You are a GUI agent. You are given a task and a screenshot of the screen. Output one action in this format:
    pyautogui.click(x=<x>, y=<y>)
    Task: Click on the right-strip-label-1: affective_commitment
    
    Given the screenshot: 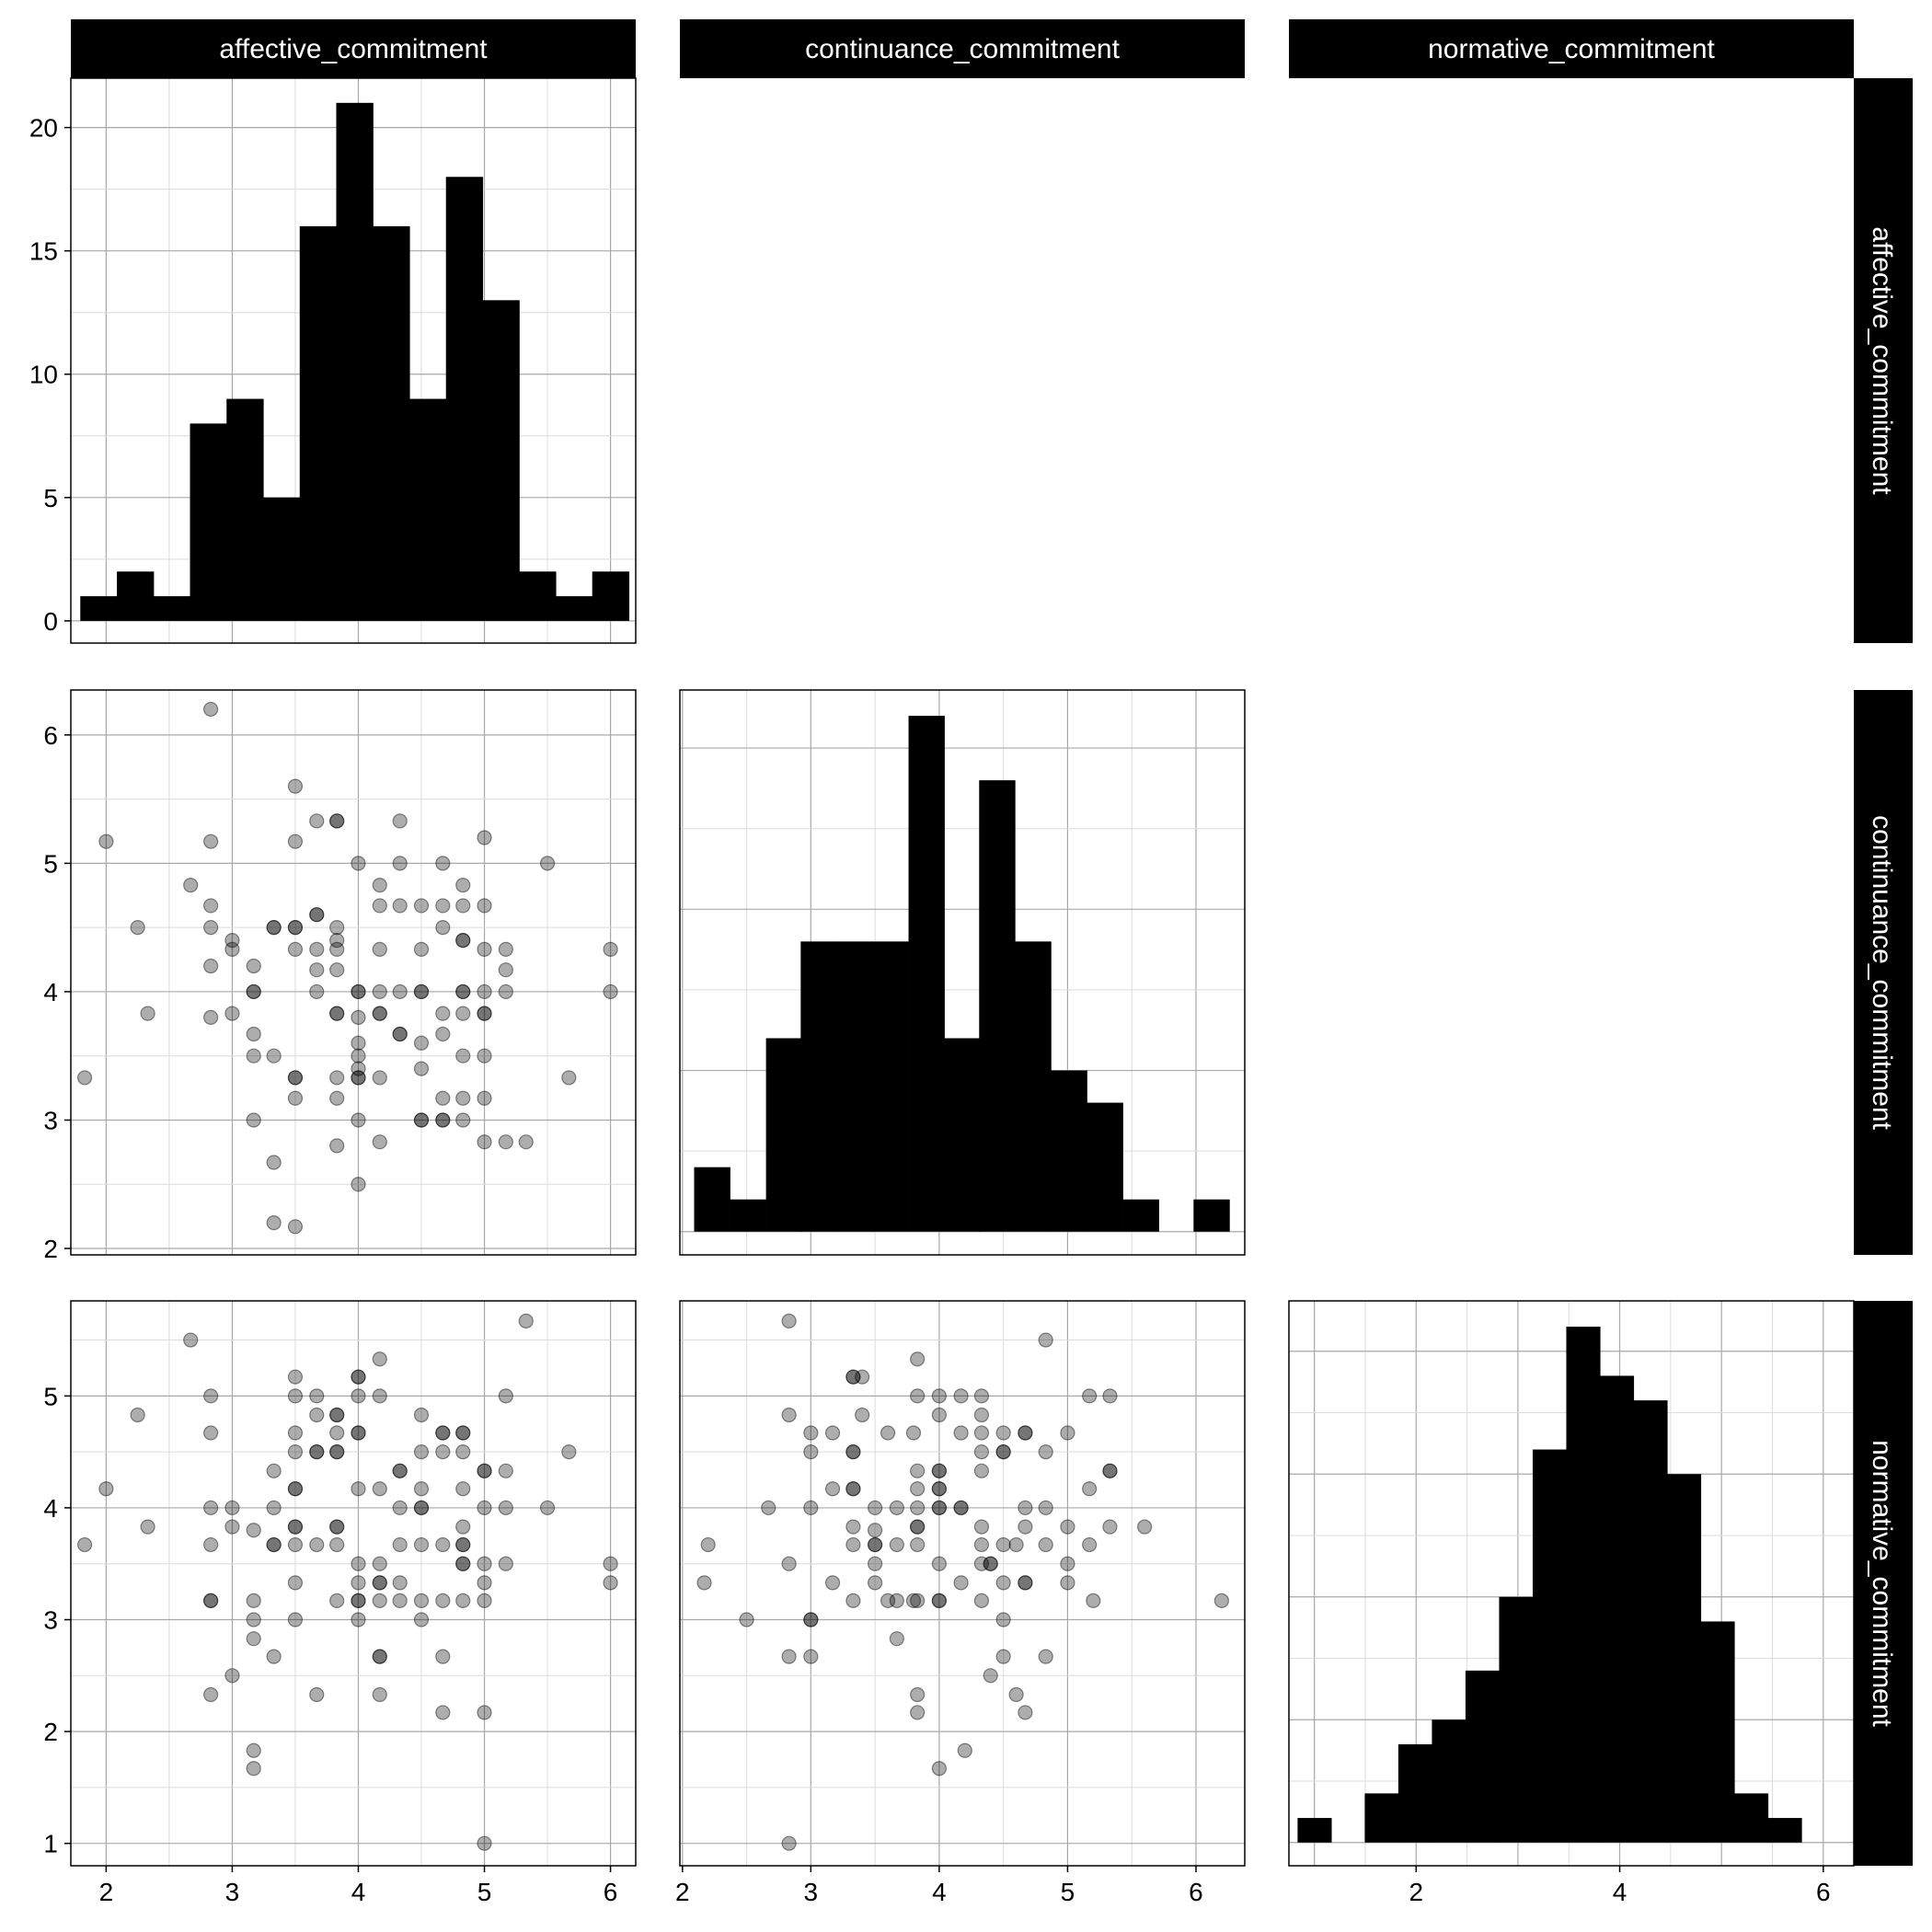 What is the action you would take?
    pyautogui.click(x=1882, y=360)
    